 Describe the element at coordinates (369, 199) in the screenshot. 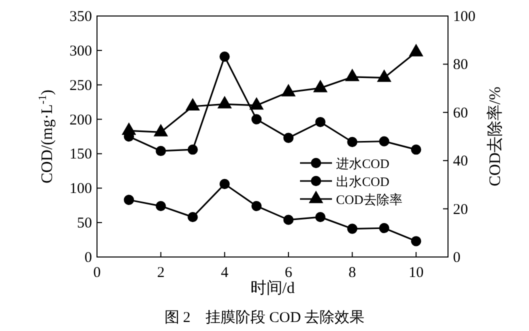

I see `legend-label: COD去除率` at that location.